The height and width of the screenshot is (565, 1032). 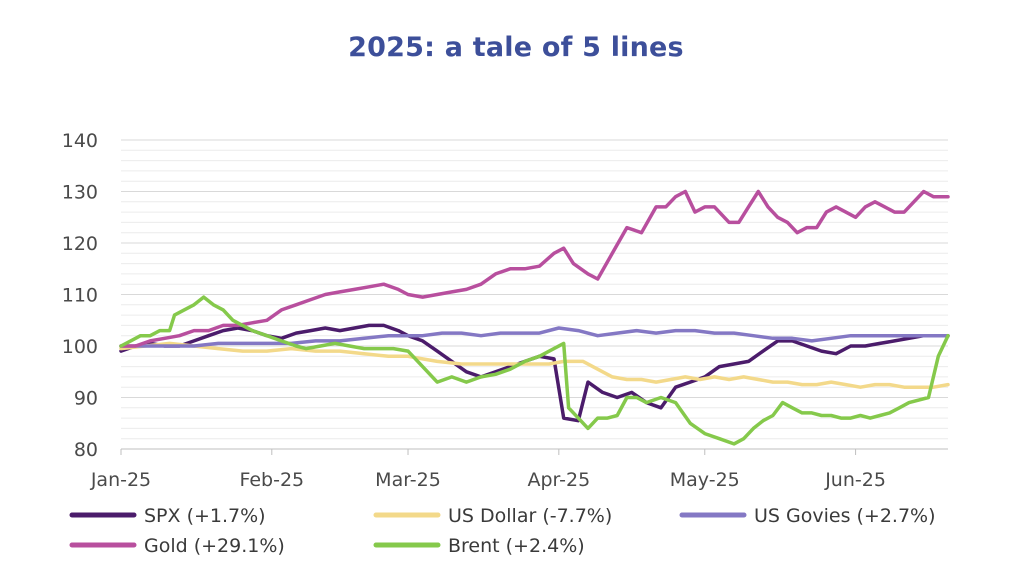 I want to click on y-tick-label: 80, so click(x=86, y=450).